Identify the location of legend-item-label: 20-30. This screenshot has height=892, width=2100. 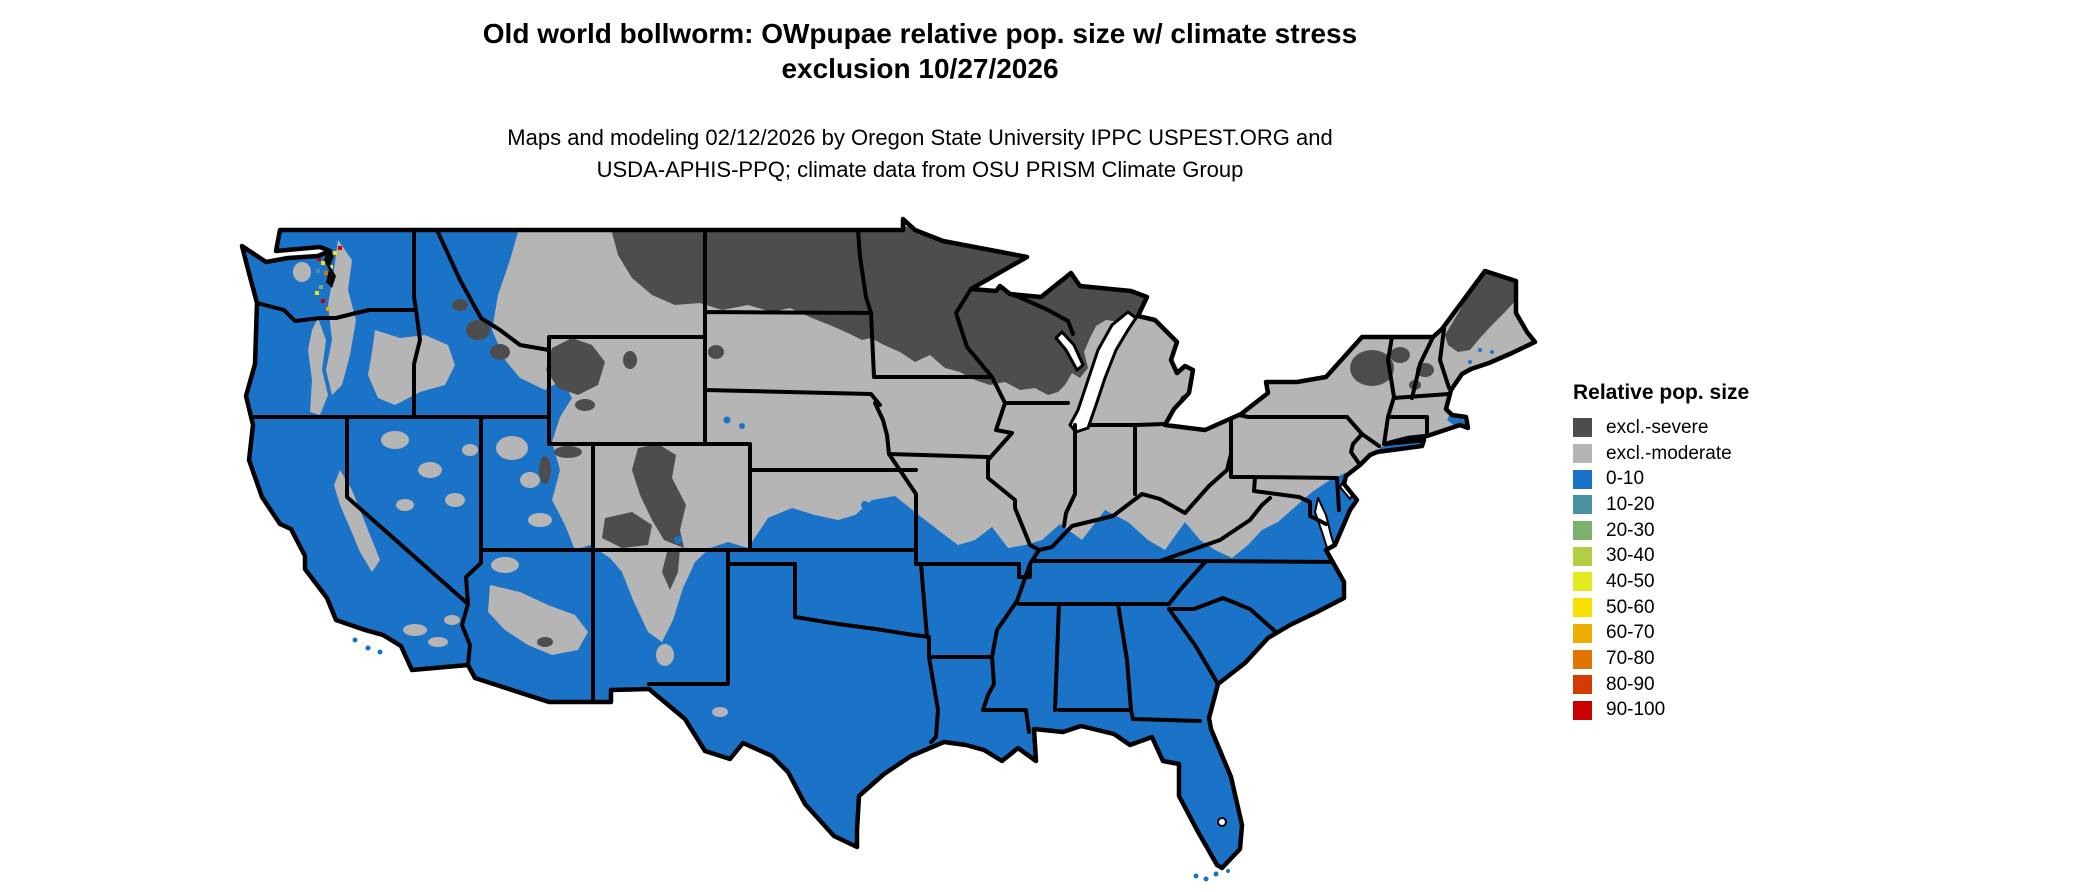
(1630, 530).